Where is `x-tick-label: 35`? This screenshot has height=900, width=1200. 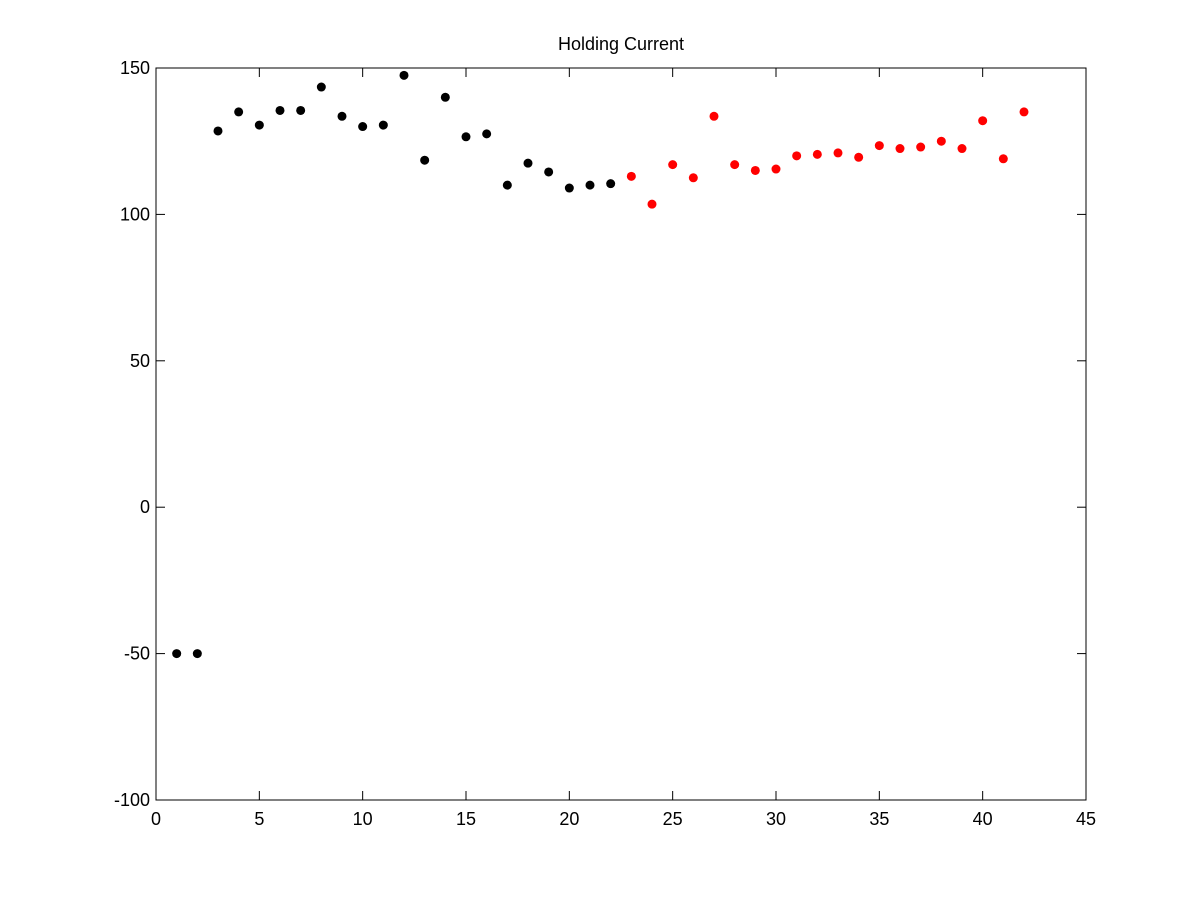 x-tick-label: 35 is located at coordinates (879, 819).